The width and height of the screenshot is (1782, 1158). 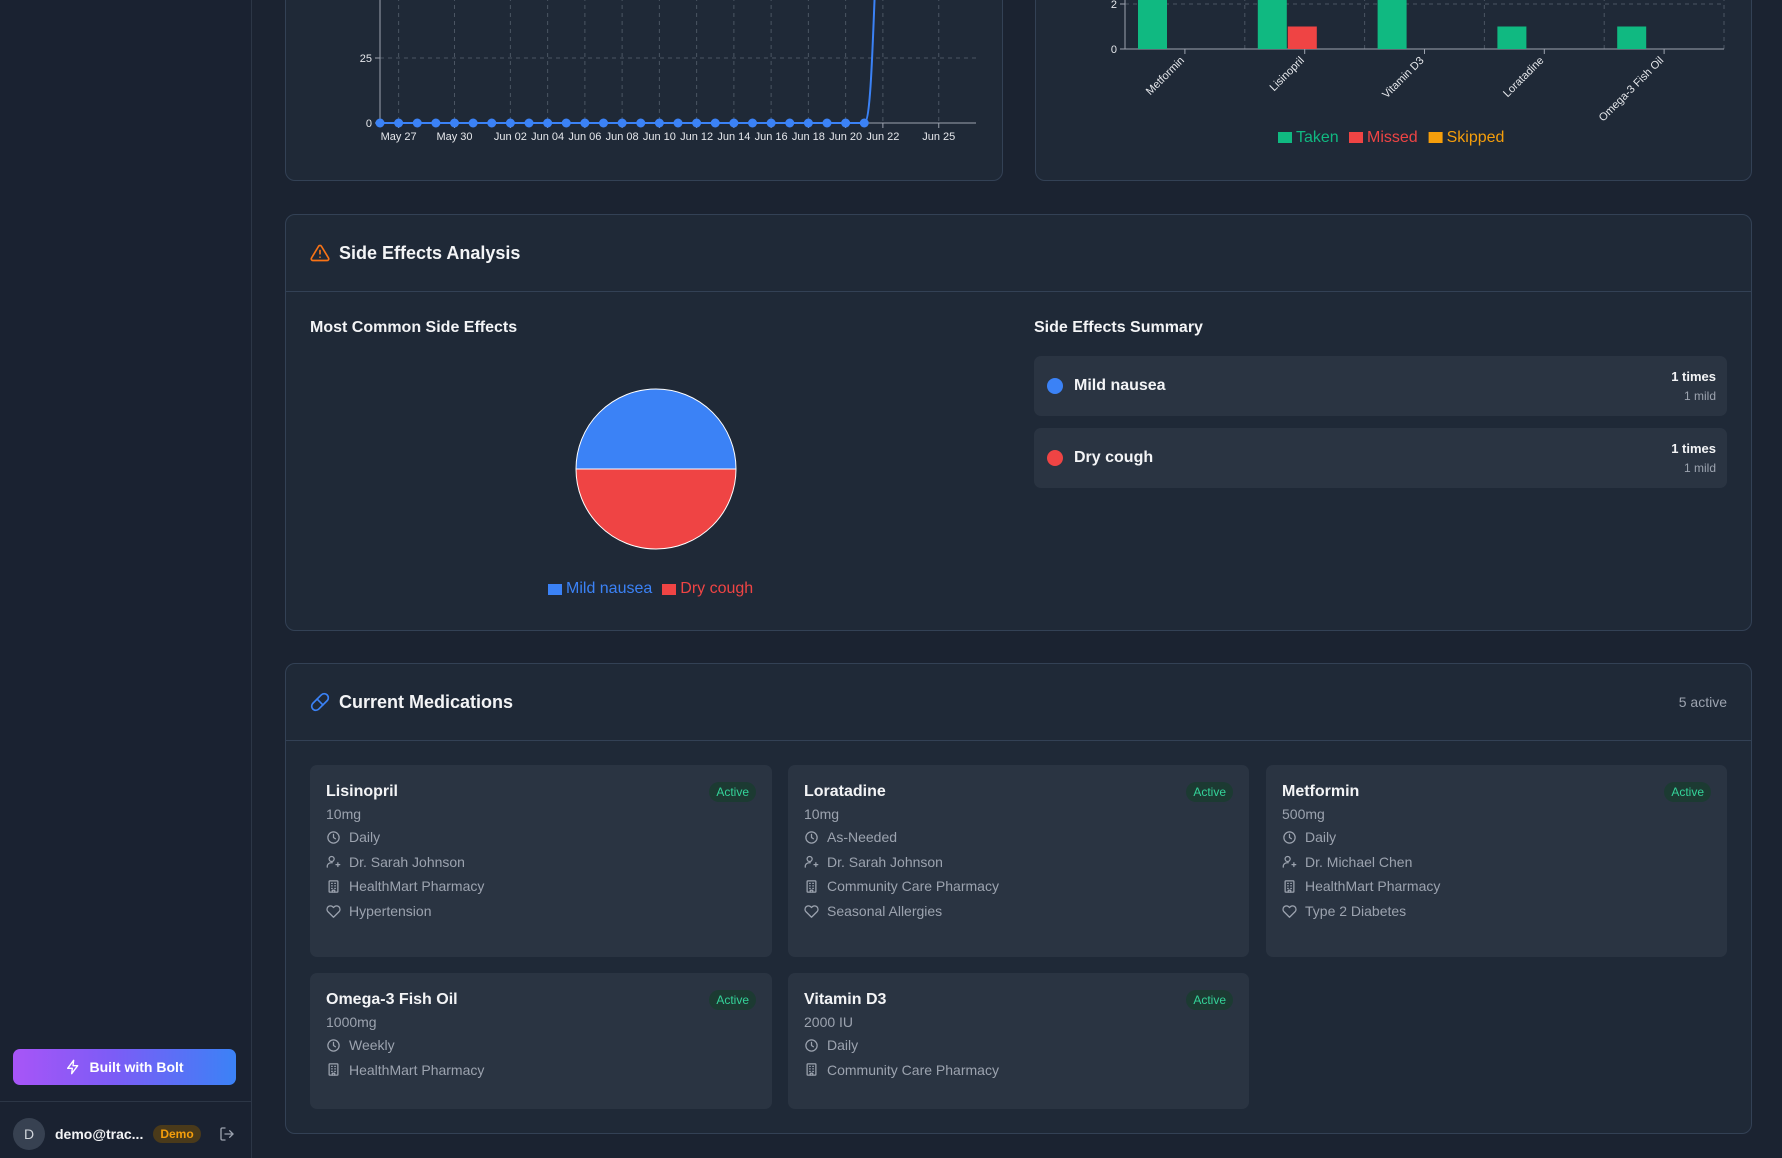 What do you see at coordinates (547, 137) in the screenshot?
I see `x-tick-label: Jun 04` at bounding box center [547, 137].